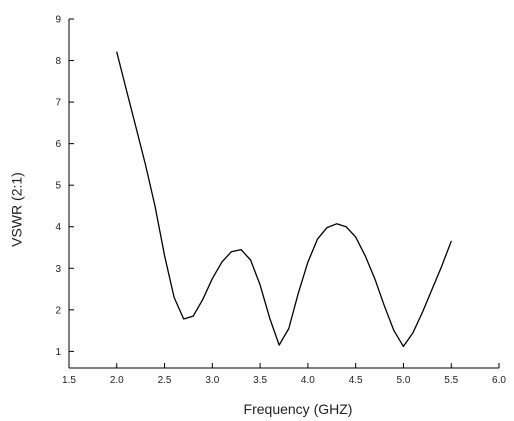  I want to click on y-tick-label: 5, so click(58, 186).